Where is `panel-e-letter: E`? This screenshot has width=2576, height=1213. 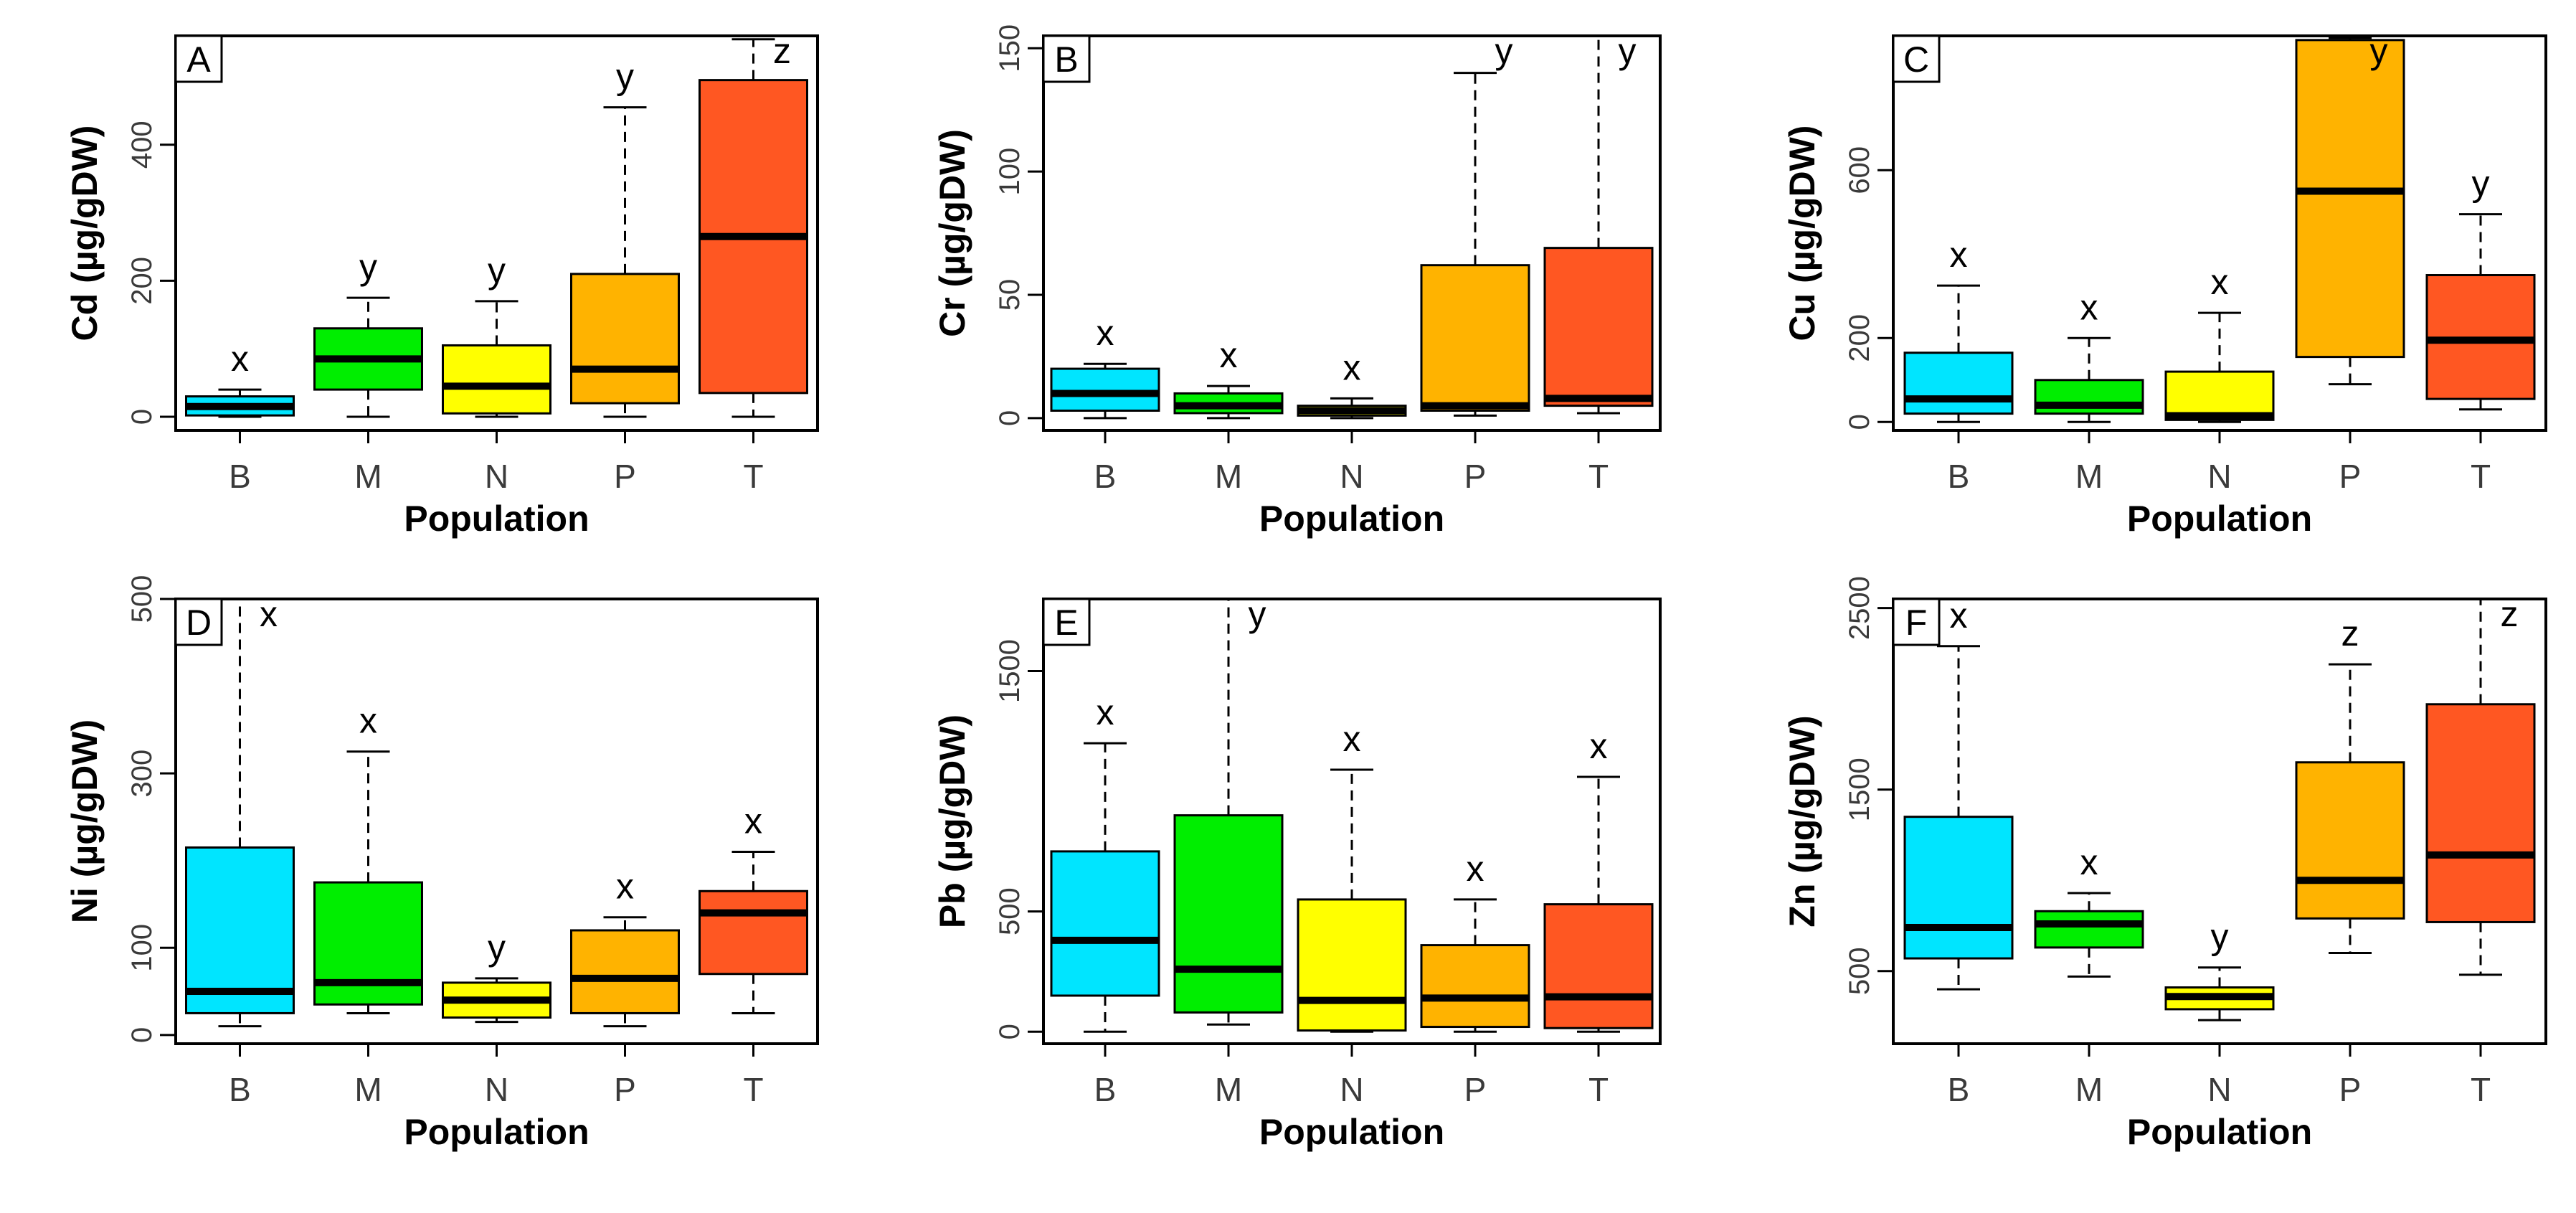 panel-e-letter: E is located at coordinates (1066, 623).